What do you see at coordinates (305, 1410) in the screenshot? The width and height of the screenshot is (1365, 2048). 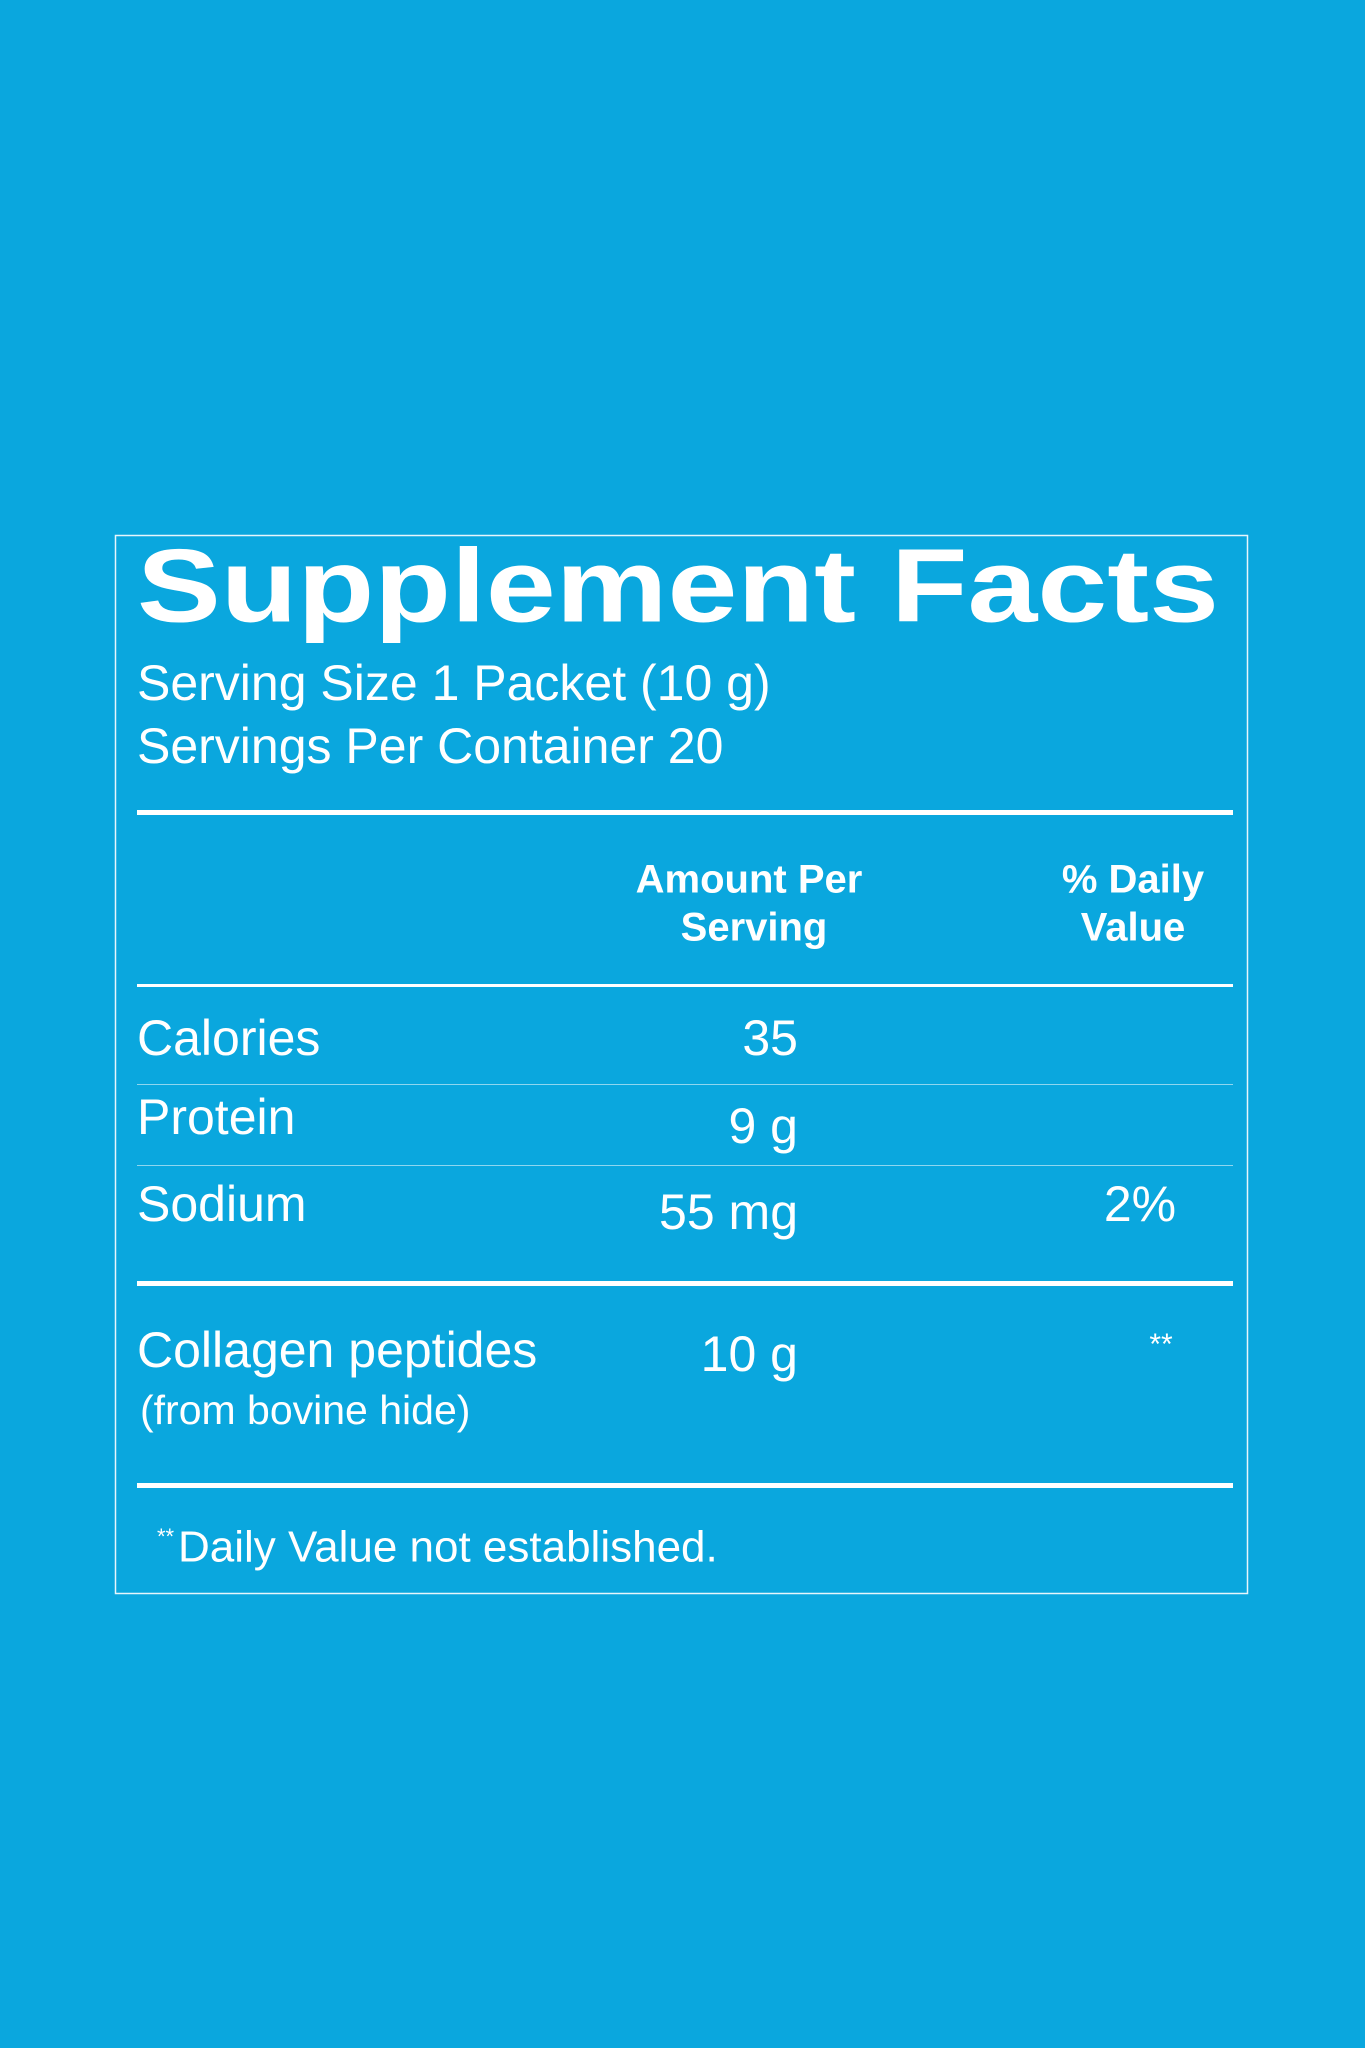 I see `row-note: (from bovine hide)` at bounding box center [305, 1410].